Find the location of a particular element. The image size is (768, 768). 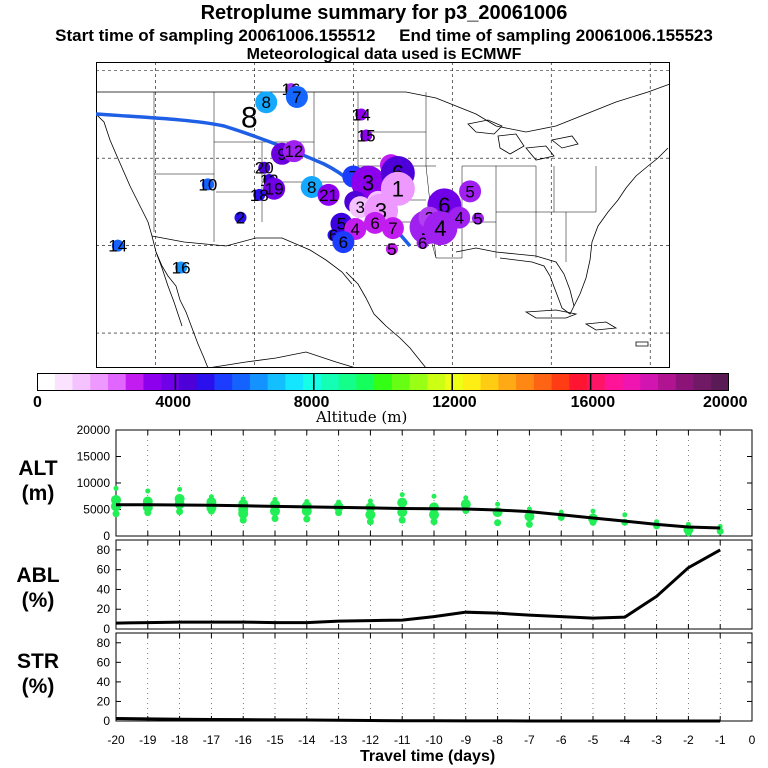

cluster-marker: 12 is located at coordinates (293, 151).